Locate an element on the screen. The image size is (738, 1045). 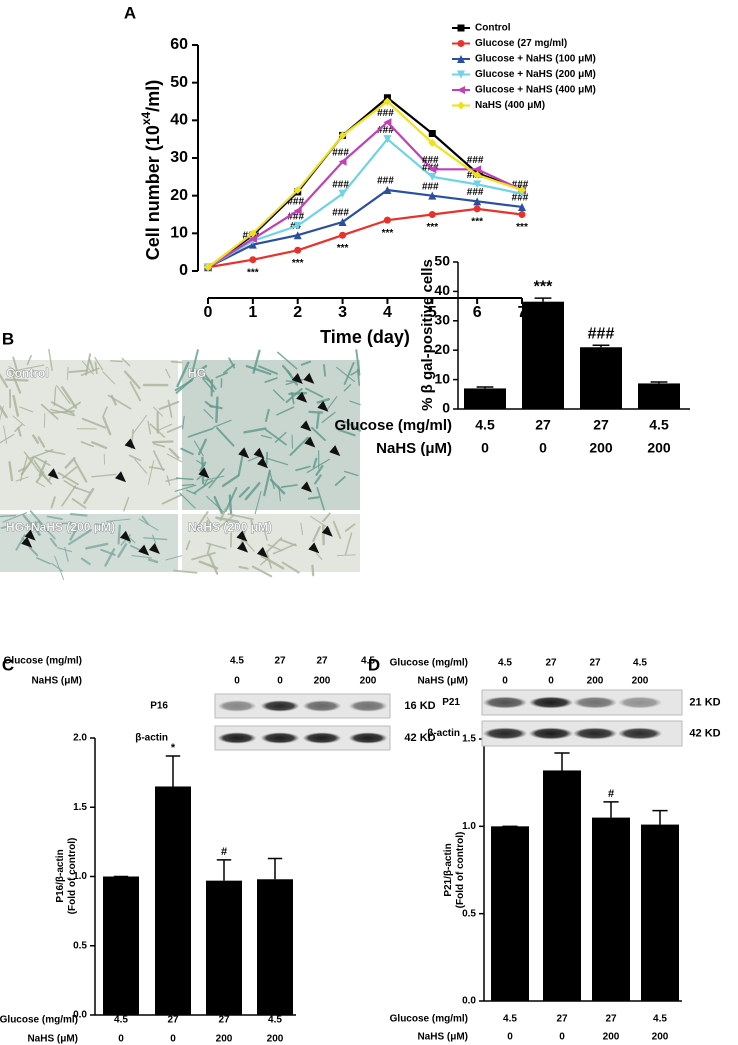
panel-letter: C is located at coordinates (8, 664).